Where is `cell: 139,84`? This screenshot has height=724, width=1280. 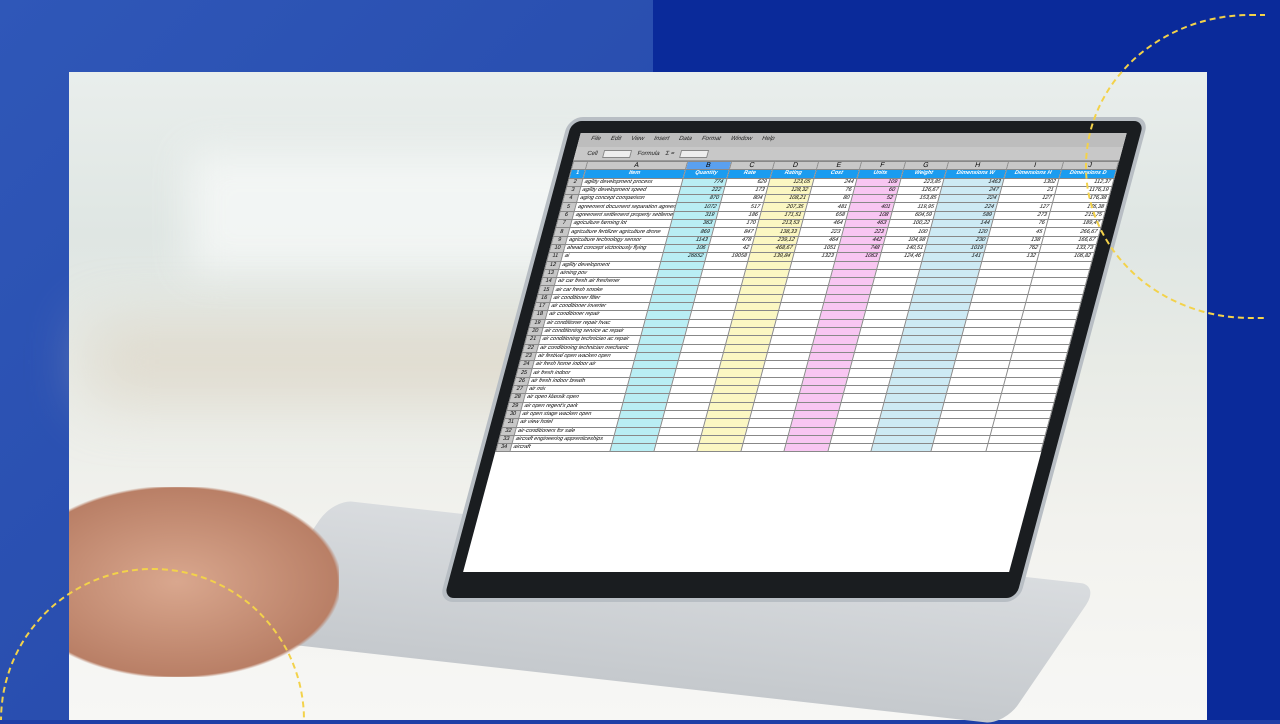 cell: 139,84 is located at coordinates (770, 257).